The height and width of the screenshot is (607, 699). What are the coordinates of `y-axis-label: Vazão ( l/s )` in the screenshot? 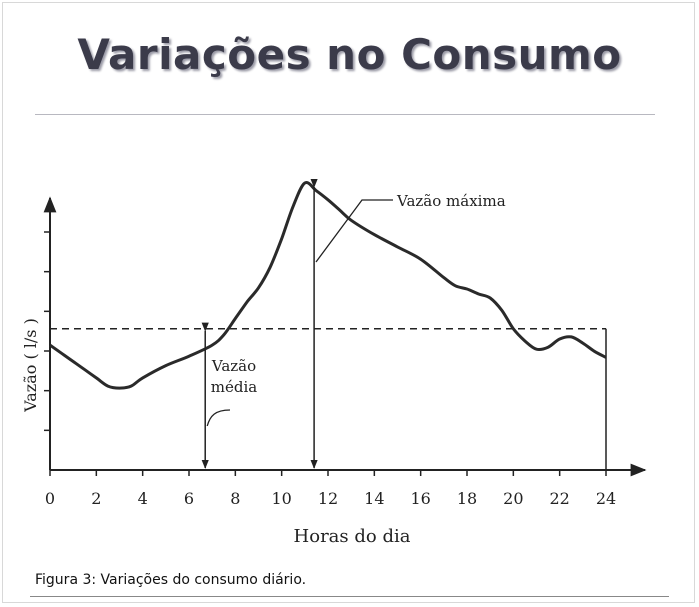 It's located at (30, 365).